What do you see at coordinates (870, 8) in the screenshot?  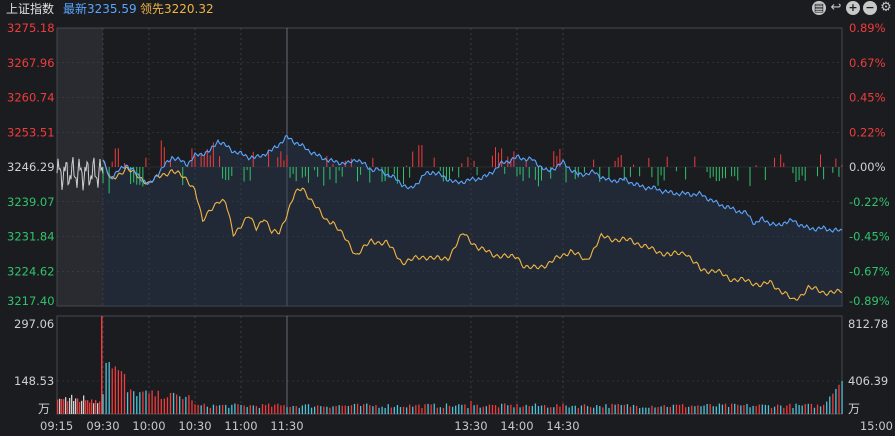 I see `zoom-out-icon: −` at bounding box center [870, 8].